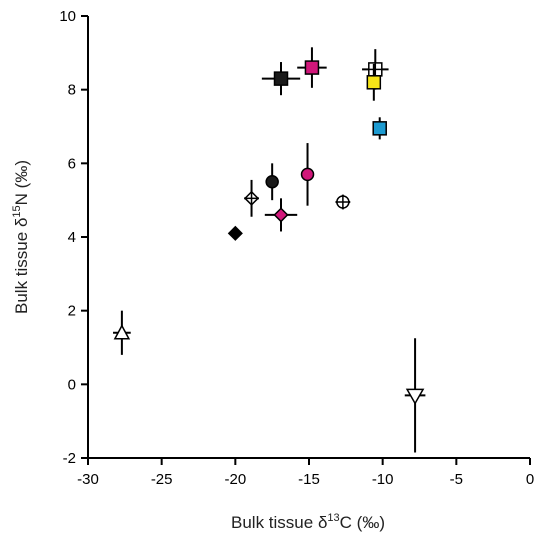  What do you see at coordinates (309, 479) in the screenshot?
I see `x-tick-label: -15` at bounding box center [309, 479].